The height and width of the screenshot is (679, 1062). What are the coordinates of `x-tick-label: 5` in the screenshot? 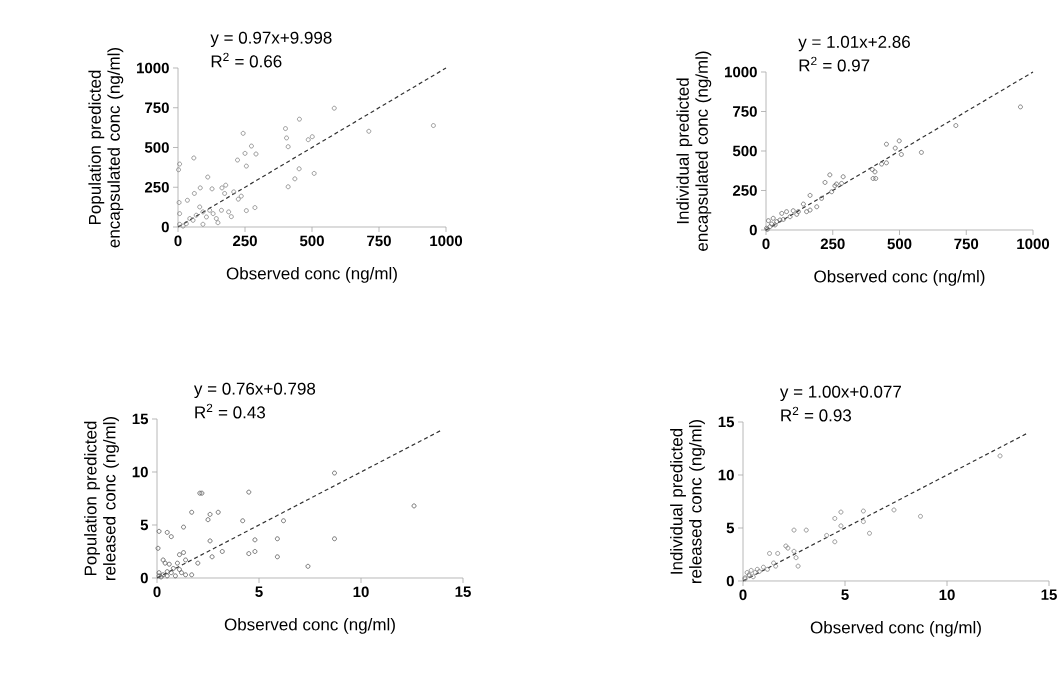 It's located at (259, 591).